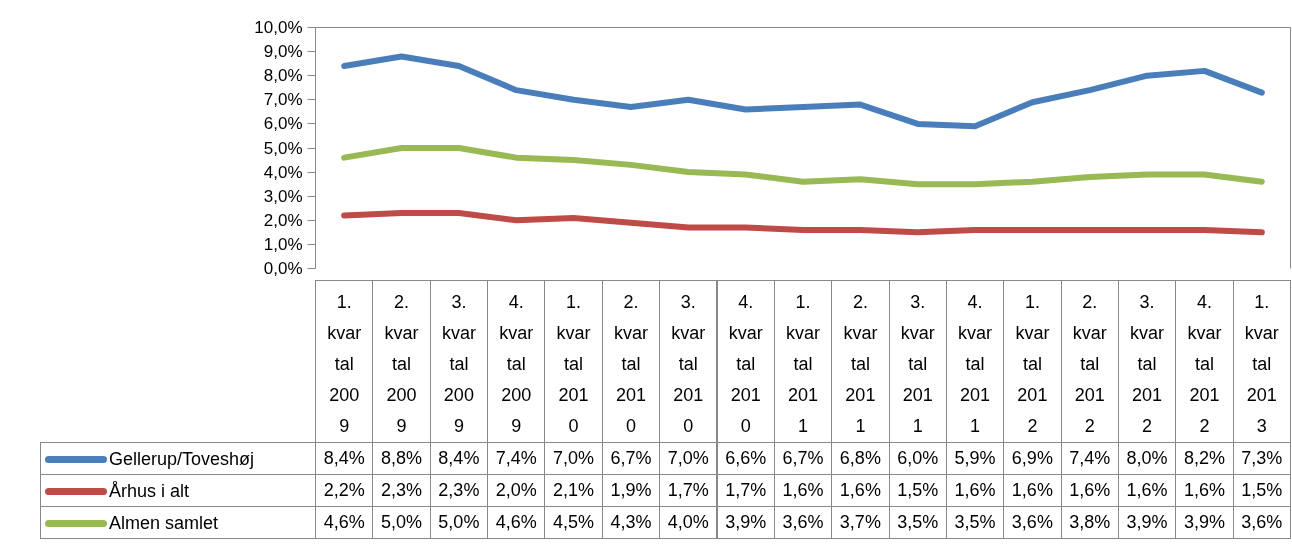 The height and width of the screenshot is (558, 1292). Describe the element at coordinates (283, 244) in the screenshot. I see `y-tick-label: 1,0%` at that location.